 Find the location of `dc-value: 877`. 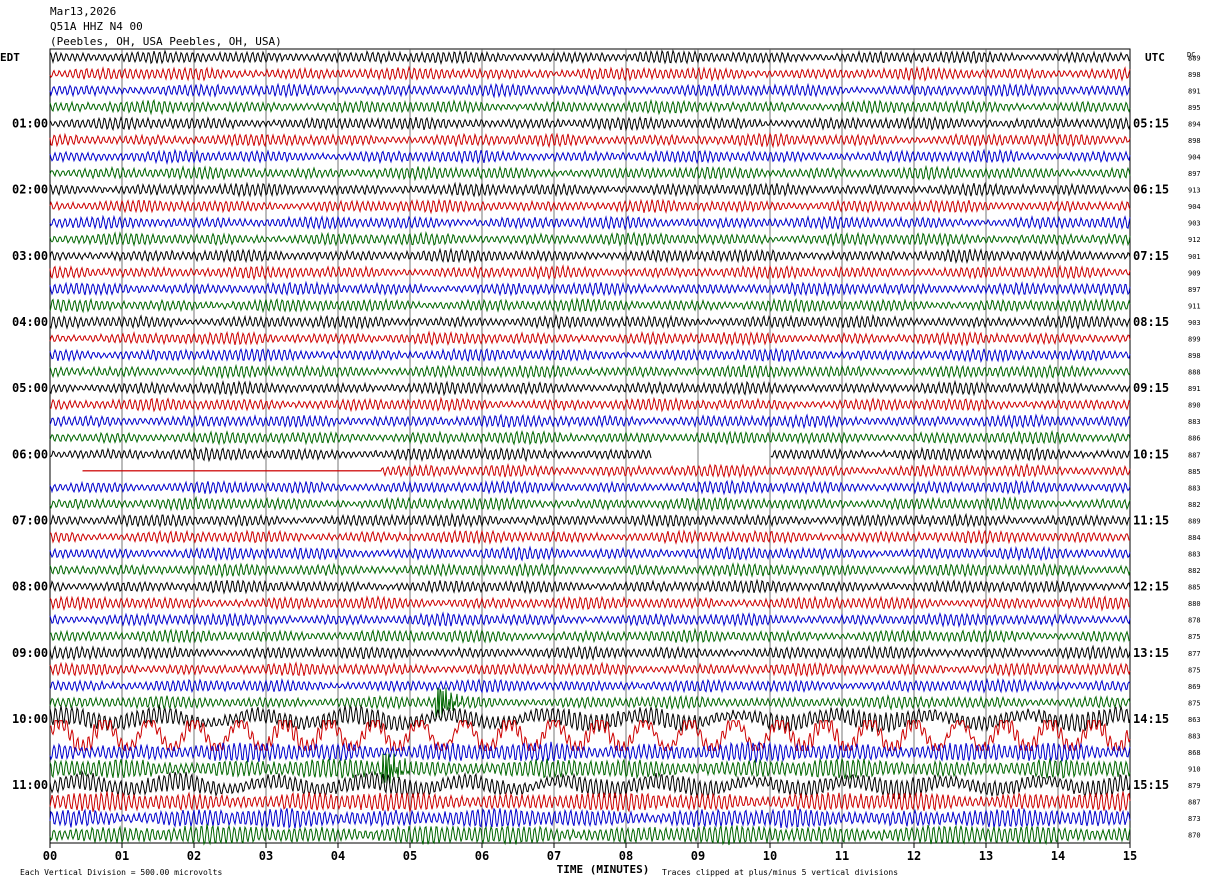

dc-value: 877 is located at coordinates (1194, 654).